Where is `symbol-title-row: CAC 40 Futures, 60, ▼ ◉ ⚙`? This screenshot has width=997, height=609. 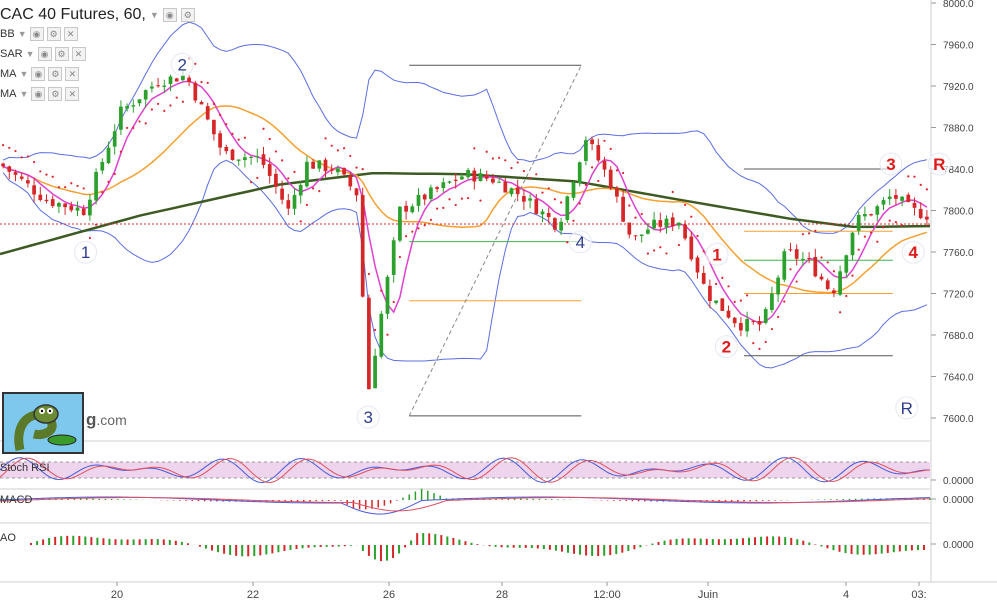 symbol-title-row: CAC 40 Futures, 60, ▼ ◉ ⚙ is located at coordinates (97, 15).